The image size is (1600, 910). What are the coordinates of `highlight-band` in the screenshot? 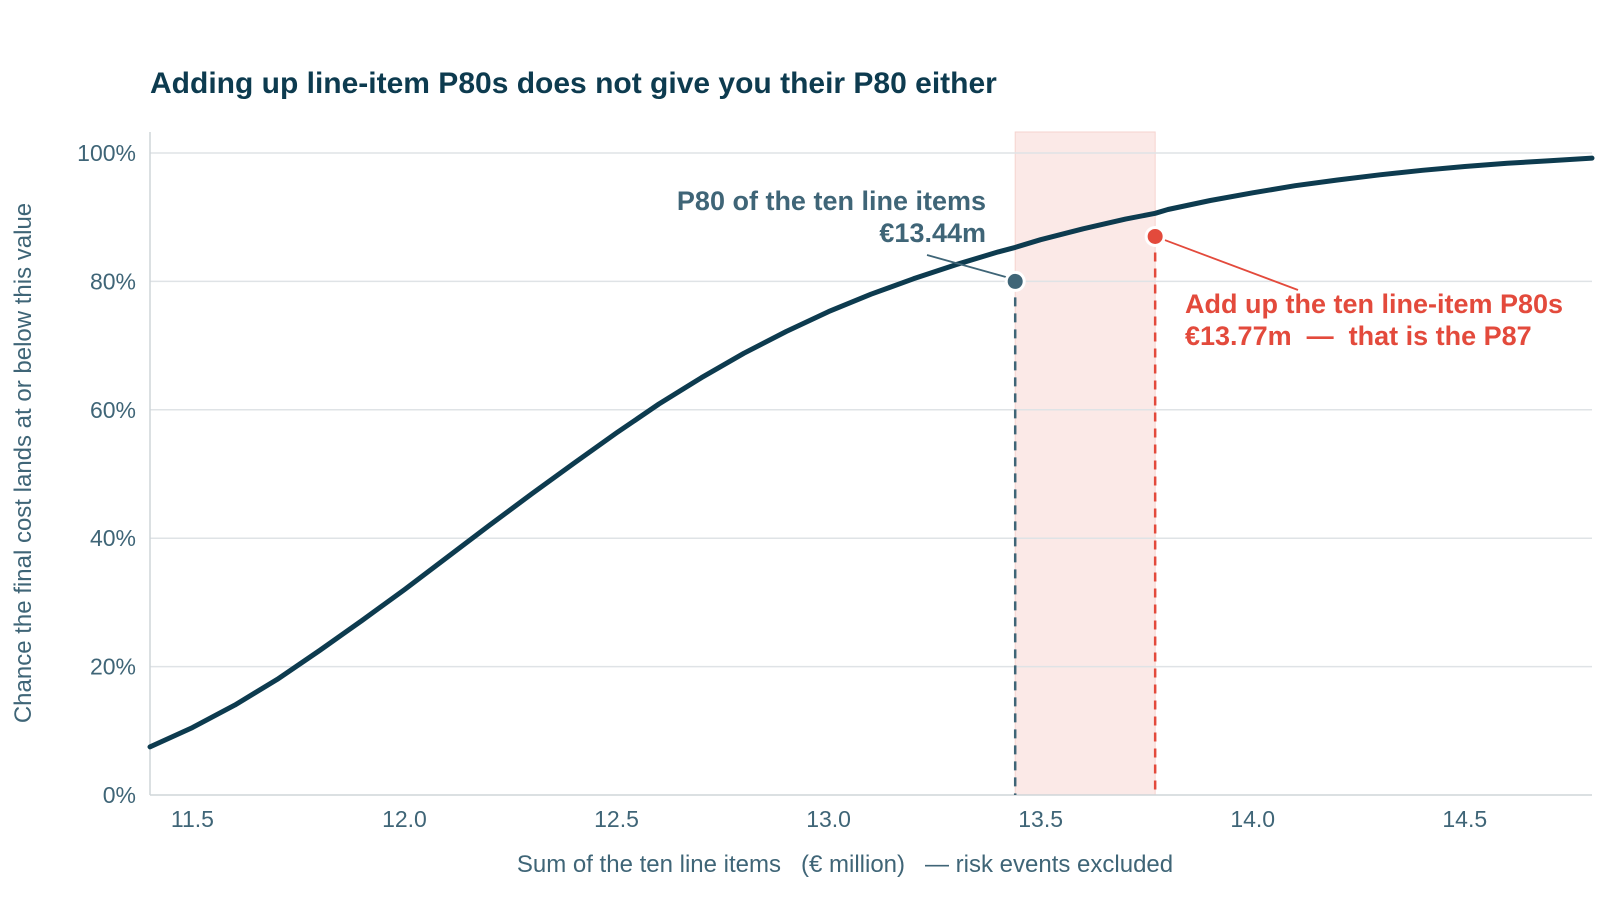 It's located at (1085, 463).